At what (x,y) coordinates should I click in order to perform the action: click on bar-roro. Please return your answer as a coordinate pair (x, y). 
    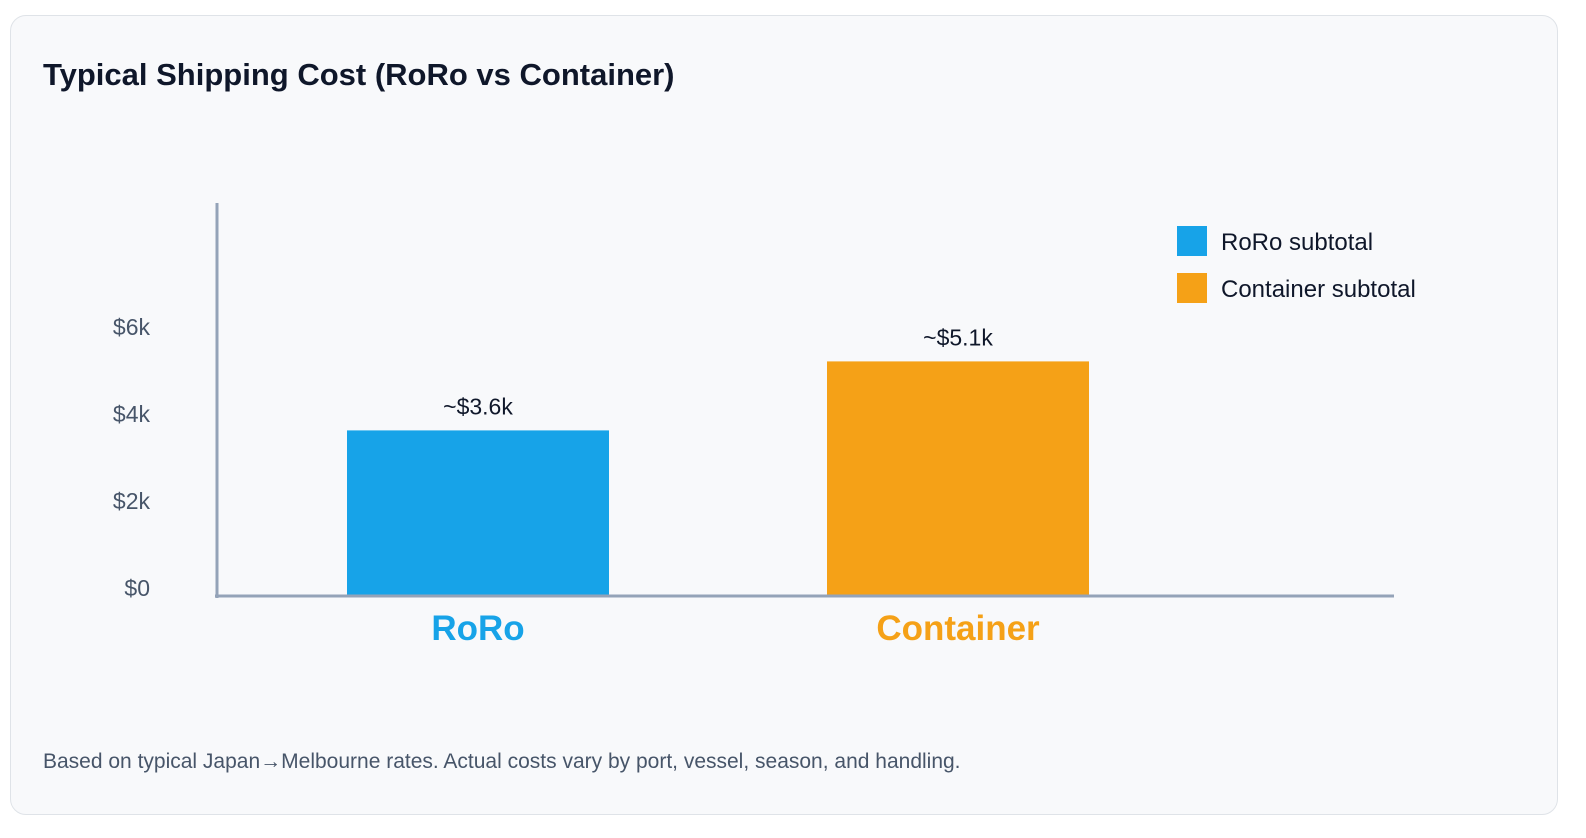
    Looking at the image, I should click on (478, 513).